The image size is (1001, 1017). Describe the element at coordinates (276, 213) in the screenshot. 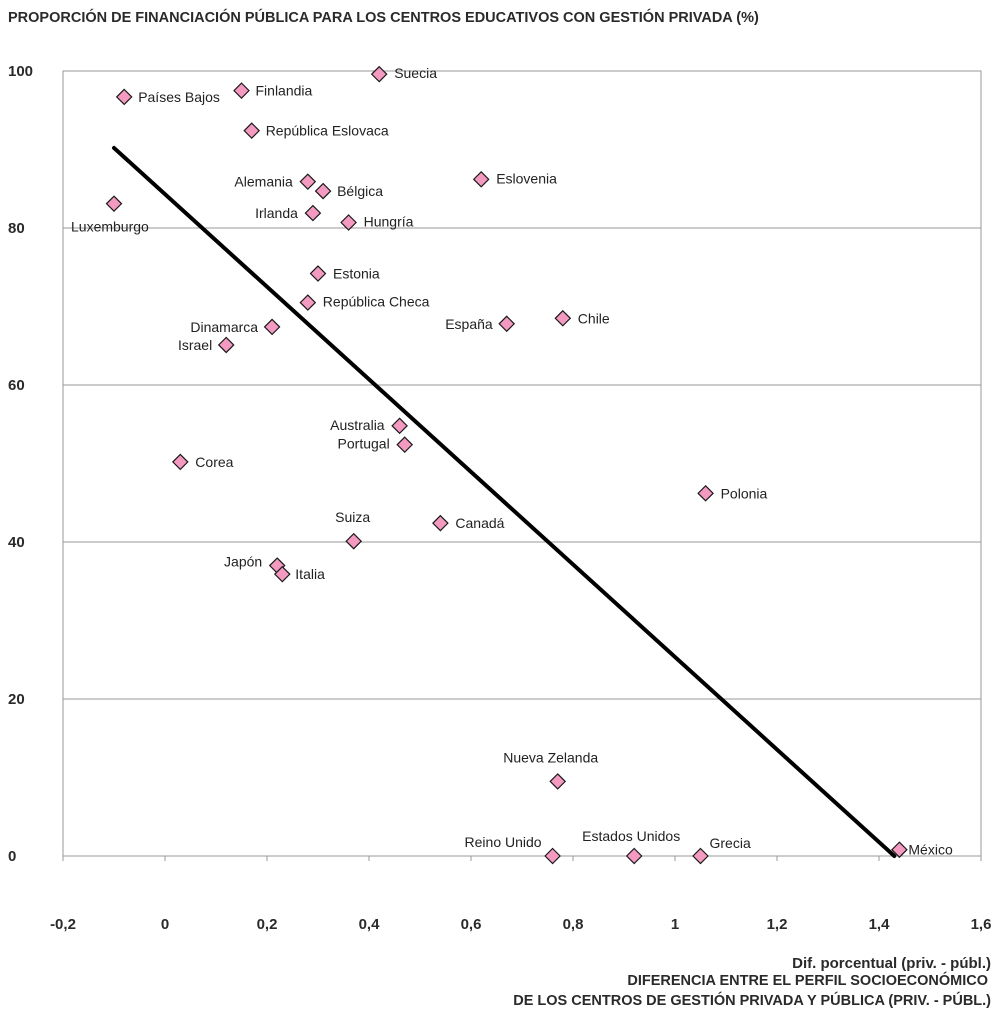

I see `data-point-label: Irlanda` at that location.